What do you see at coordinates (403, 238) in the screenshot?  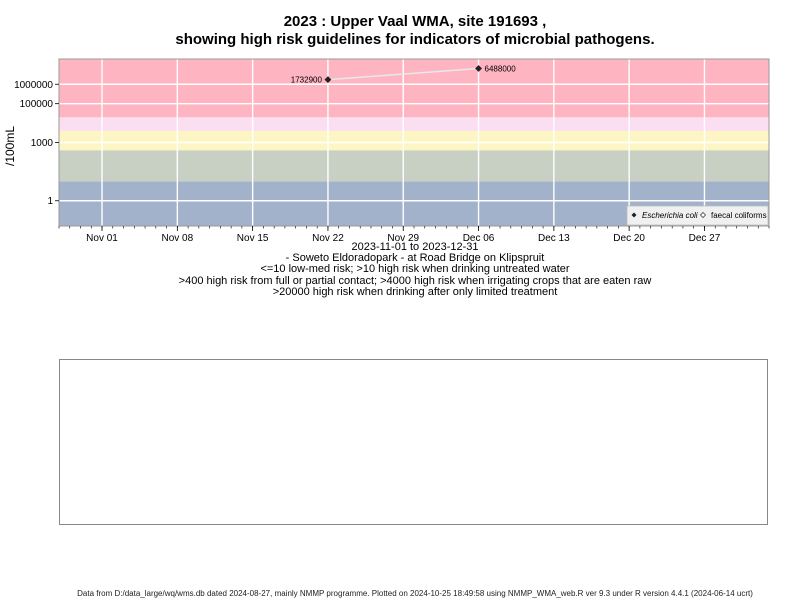 I see `x-tick-label-4: Nov 29` at bounding box center [403, 238].